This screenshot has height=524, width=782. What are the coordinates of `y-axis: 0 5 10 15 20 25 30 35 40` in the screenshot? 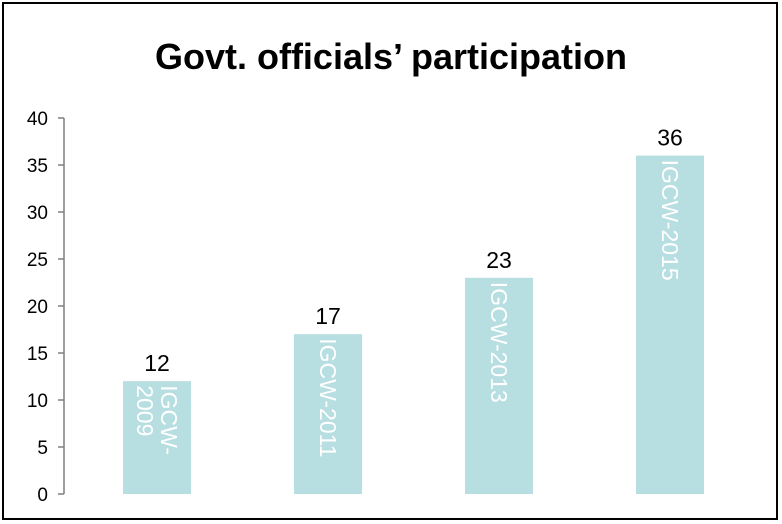 It's located at (46, 307).